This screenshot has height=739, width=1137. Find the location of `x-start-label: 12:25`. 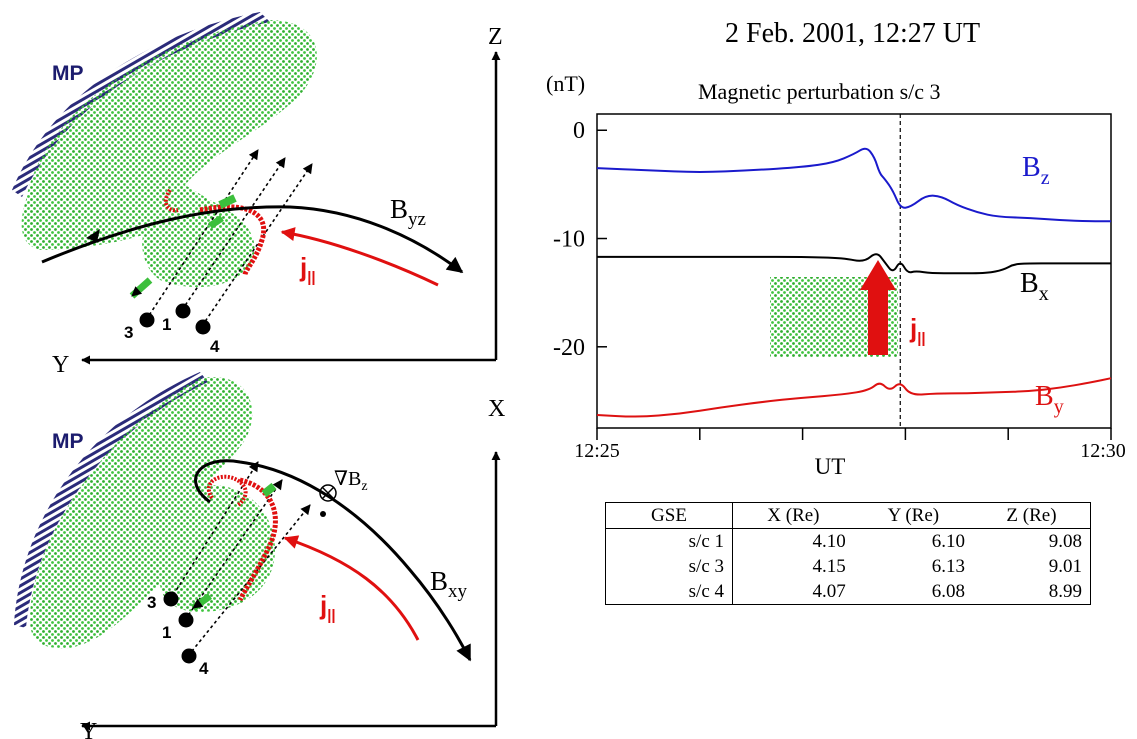

x-start-label: 12:25 is located at coordinates (597, 451).